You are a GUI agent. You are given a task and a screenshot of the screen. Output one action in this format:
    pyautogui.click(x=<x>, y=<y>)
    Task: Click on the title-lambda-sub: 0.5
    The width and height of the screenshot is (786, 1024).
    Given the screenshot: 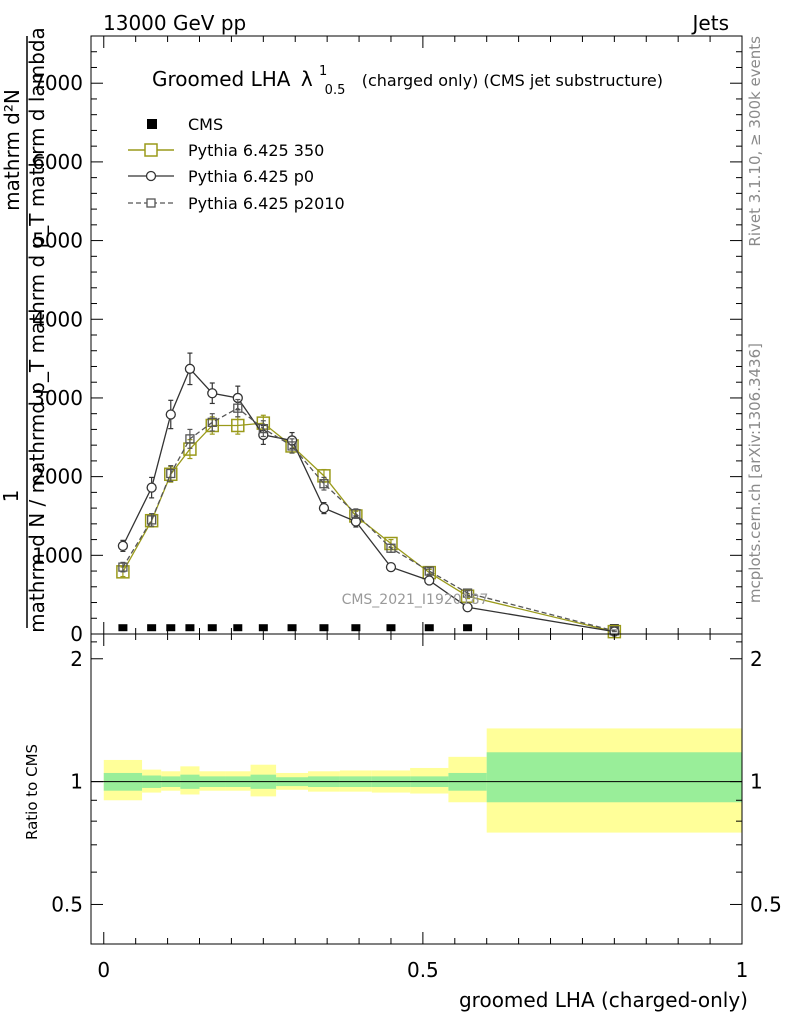 What is the action you would take?
    pyautogui.click(x=335, y=90)
    